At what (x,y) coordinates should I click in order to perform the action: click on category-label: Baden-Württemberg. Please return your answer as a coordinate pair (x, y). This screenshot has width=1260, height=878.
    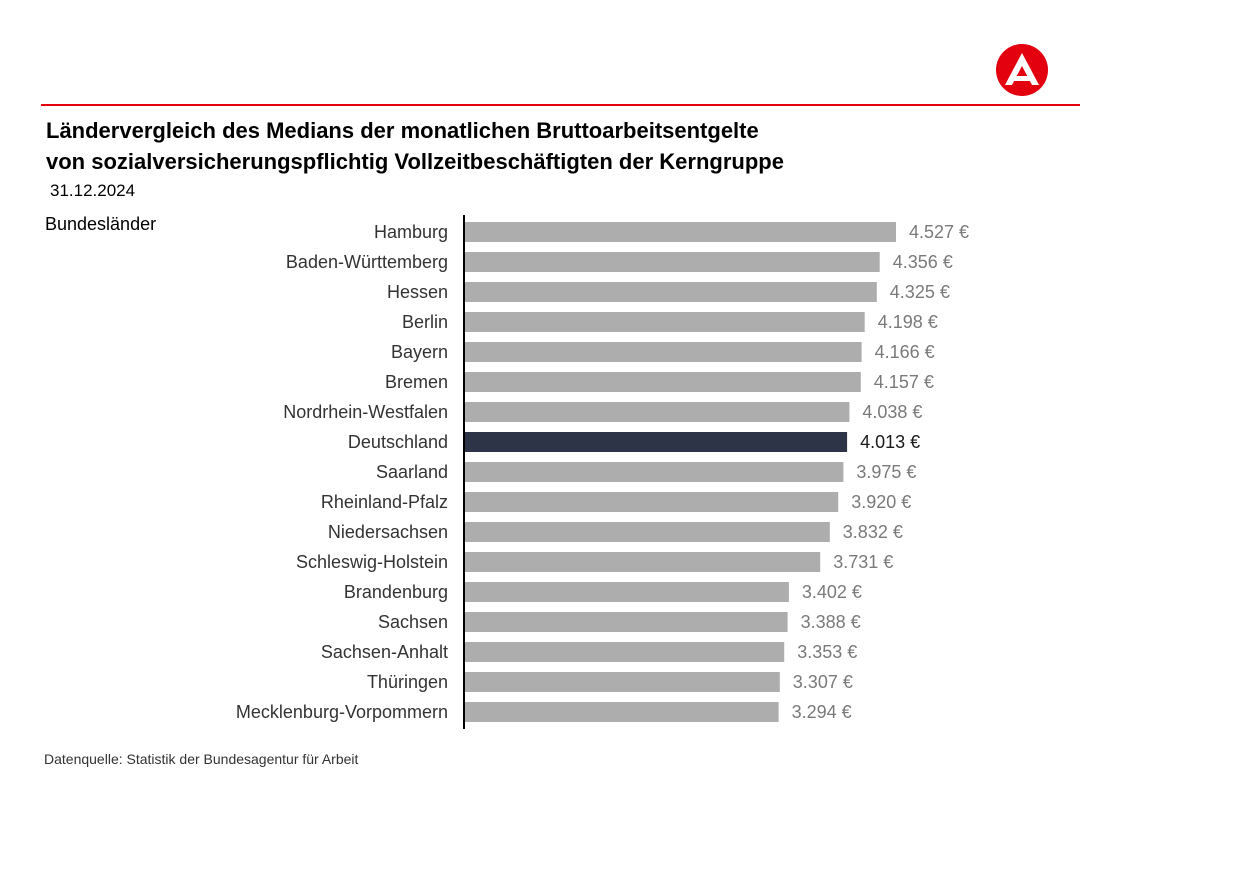
    Looking at the image, I should click on (367, 262).